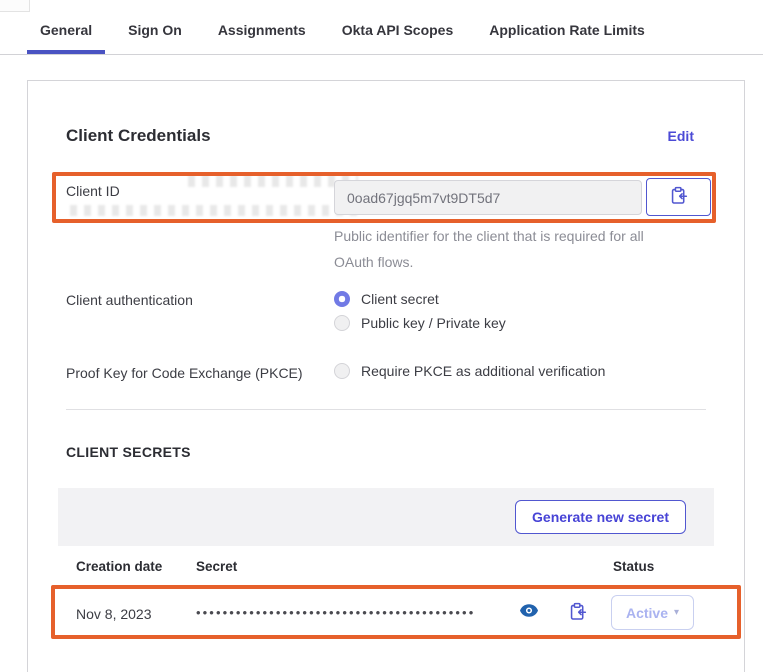 Image resolution: width=763 pixels, height=672 pixels. What do you see at coordinates (184, 373) in the screenshot?
I see `pkce-label: Proof Key for Code Exchange (PKCE)` at bounding box center [184, 373].